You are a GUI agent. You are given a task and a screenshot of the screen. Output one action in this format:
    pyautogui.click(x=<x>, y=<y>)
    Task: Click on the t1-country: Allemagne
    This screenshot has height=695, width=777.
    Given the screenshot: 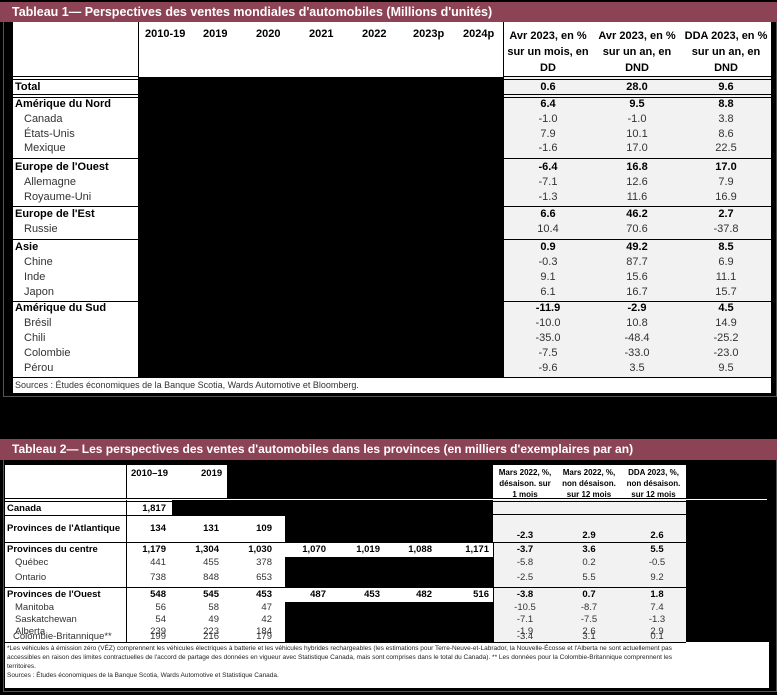 What is the action you would take?
    pyautogui.click(x=50, y=182)
    